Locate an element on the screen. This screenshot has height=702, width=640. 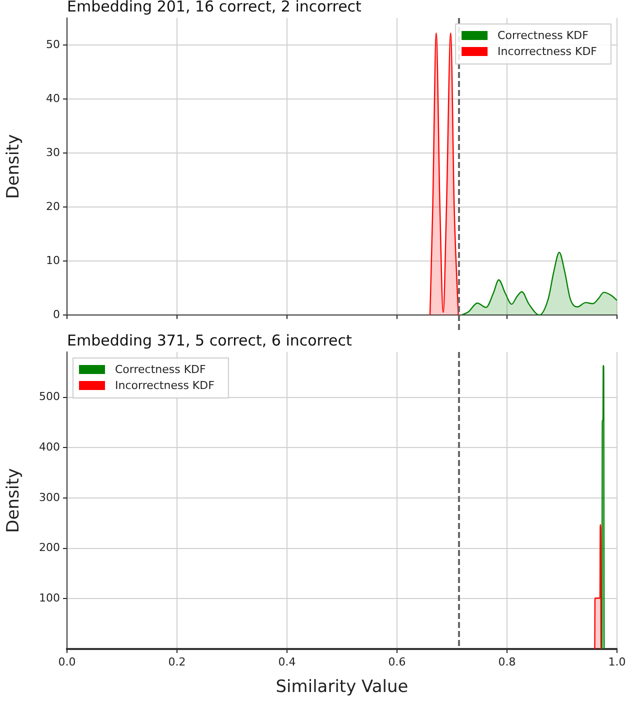
y-tick-label: 400 is located at coordinates (49, 447).